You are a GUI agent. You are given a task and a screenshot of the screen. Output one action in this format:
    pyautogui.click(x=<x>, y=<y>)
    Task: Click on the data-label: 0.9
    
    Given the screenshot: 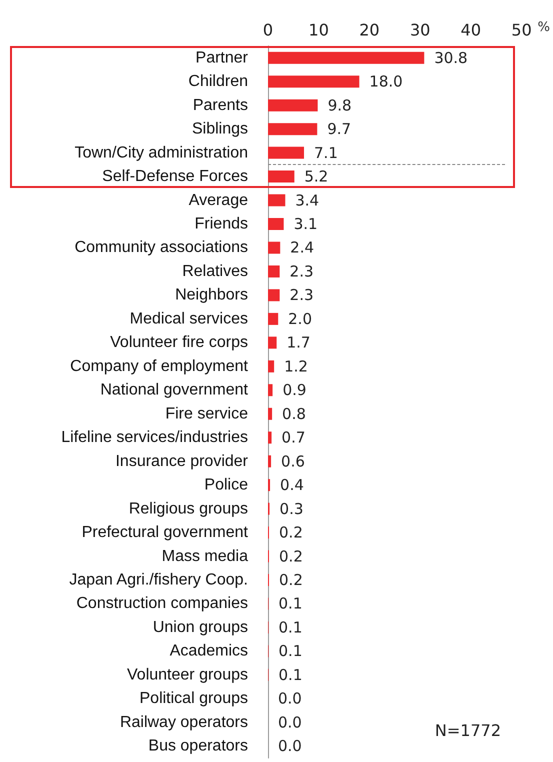 What is the action you would take?
    pyautogui.click(x=294, y=390)
    